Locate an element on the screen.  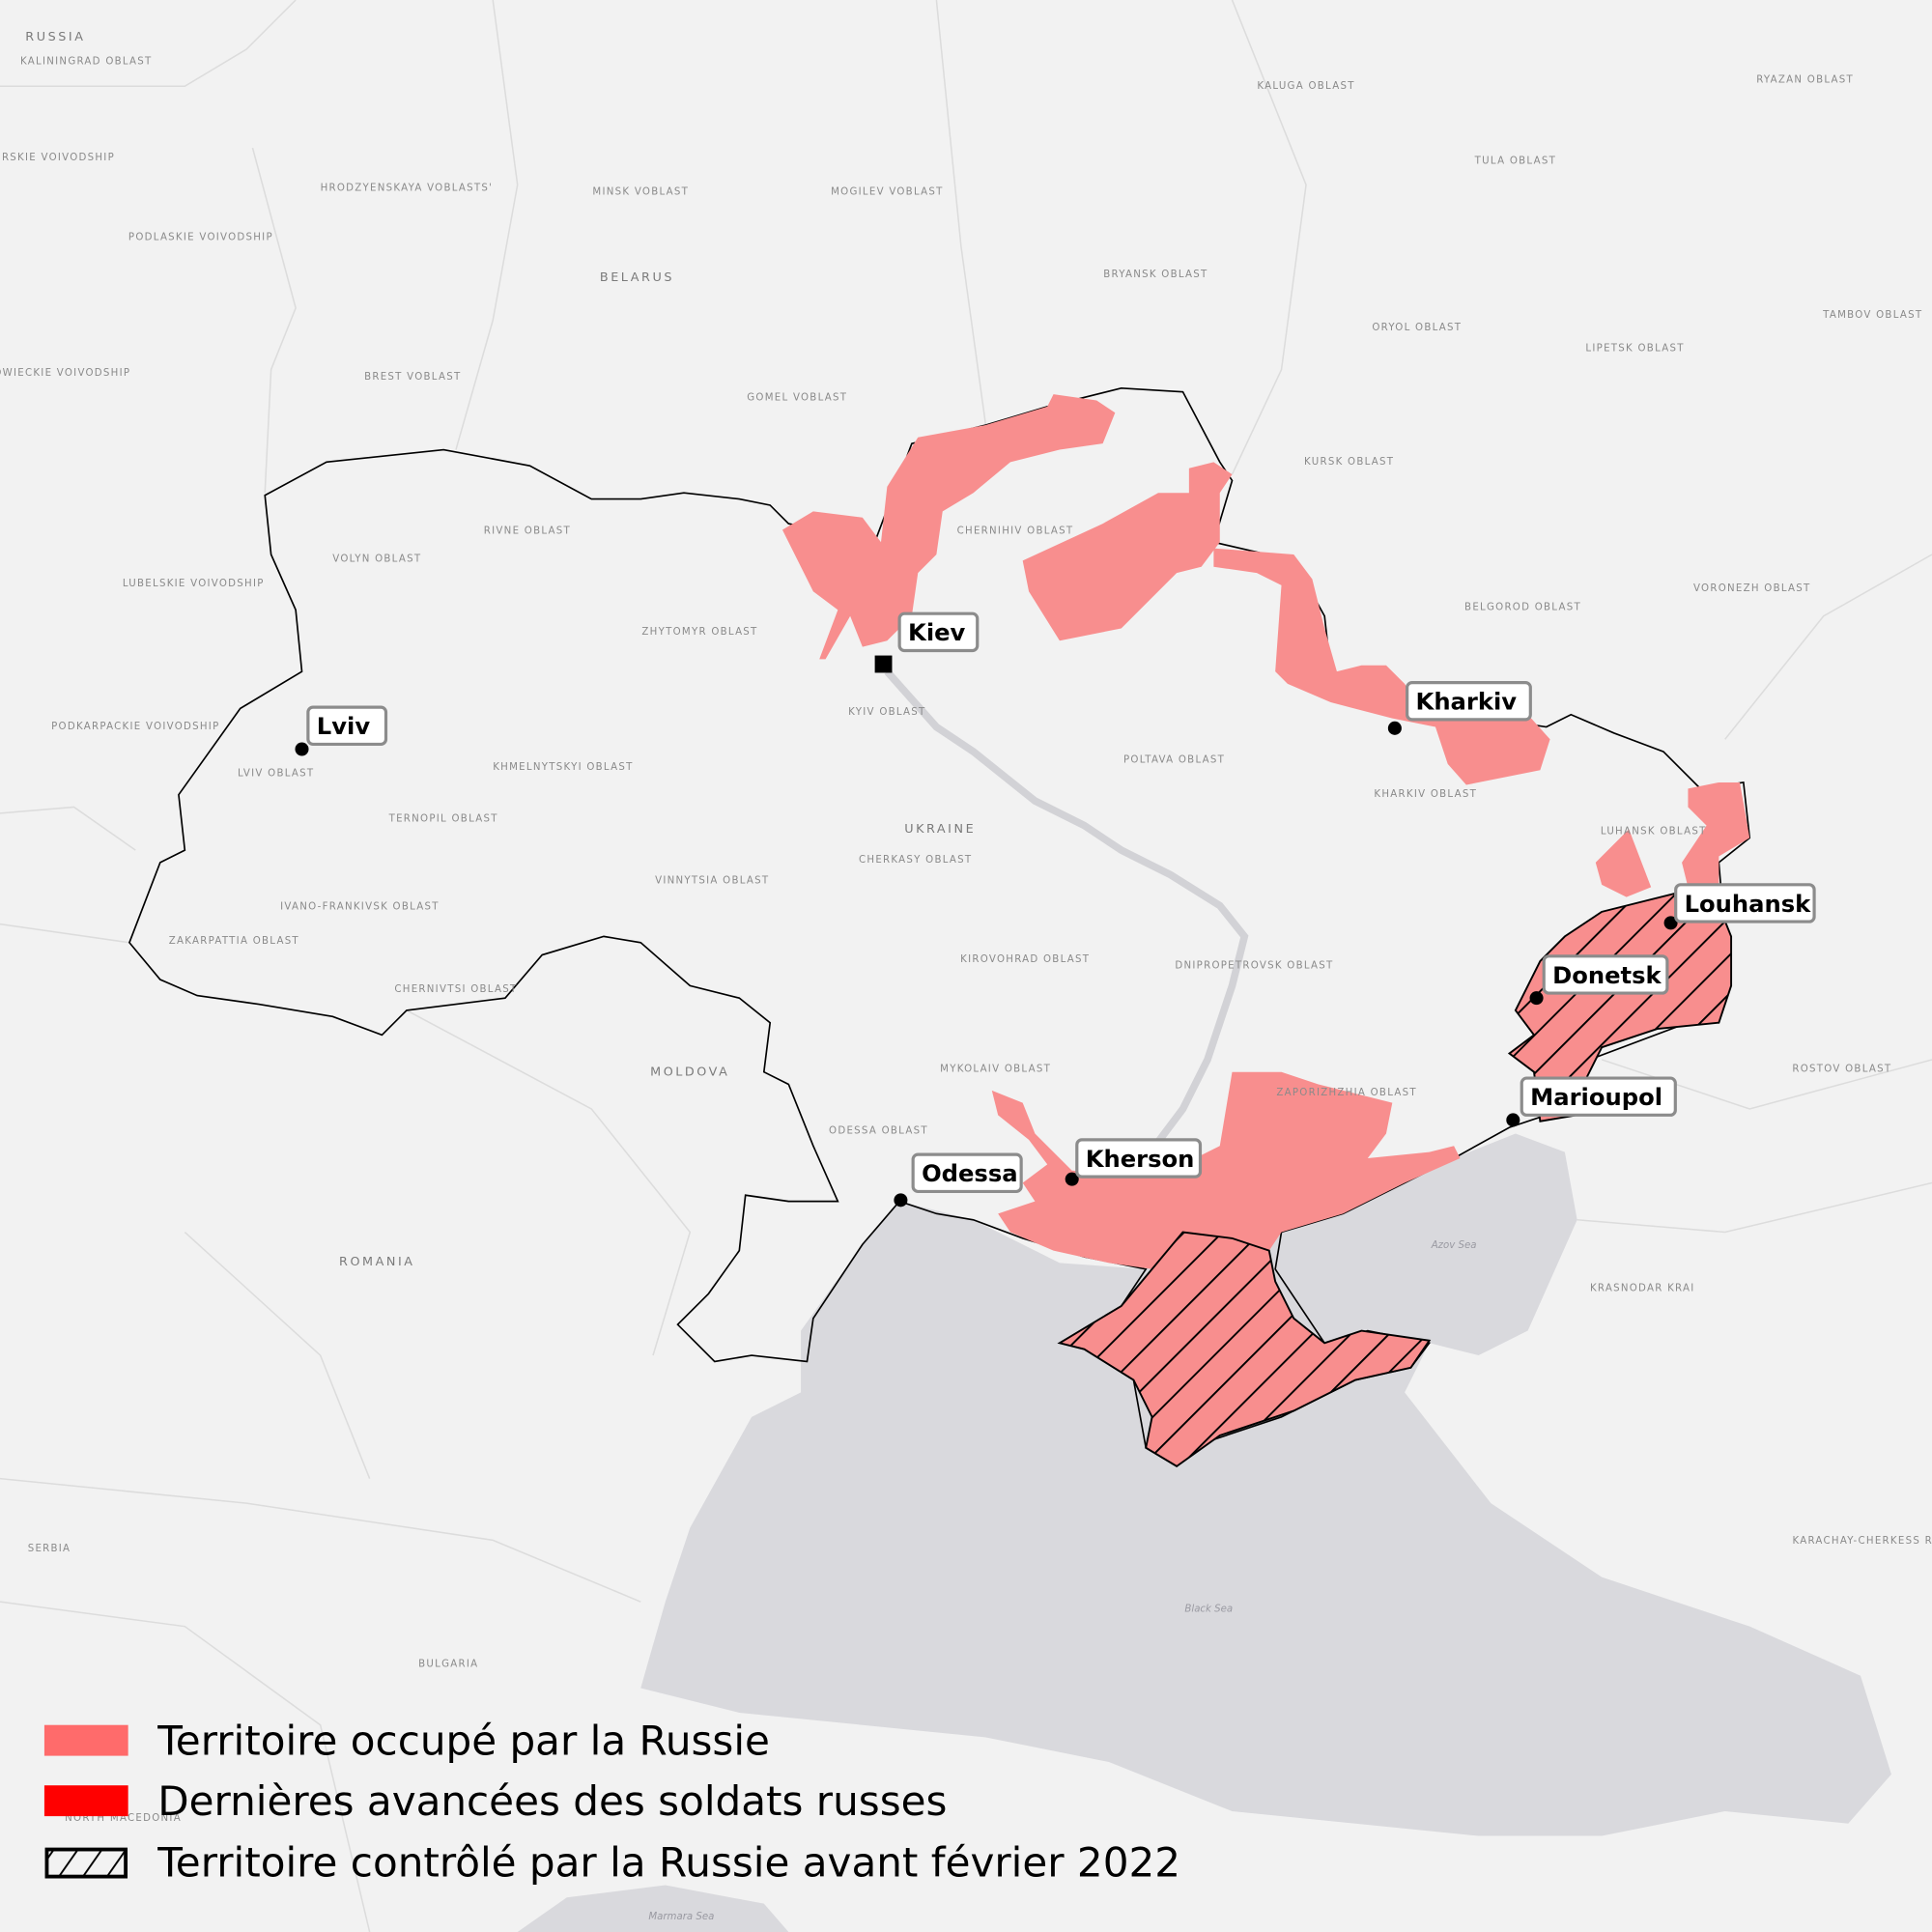
place-label: KHARKIV OBLAST is located at coordinates (1425, 794).